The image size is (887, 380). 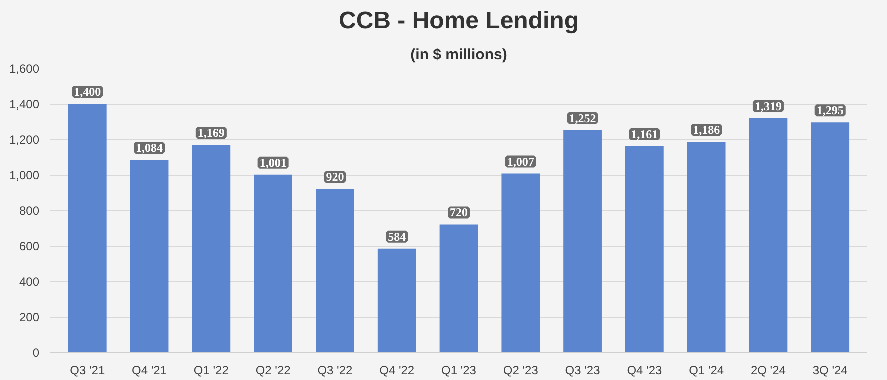 What do you see at coordinates (459, 21) in the screenshot?
I see `chart-title: CCB - Home Lending` at bounding box center [459, 21].